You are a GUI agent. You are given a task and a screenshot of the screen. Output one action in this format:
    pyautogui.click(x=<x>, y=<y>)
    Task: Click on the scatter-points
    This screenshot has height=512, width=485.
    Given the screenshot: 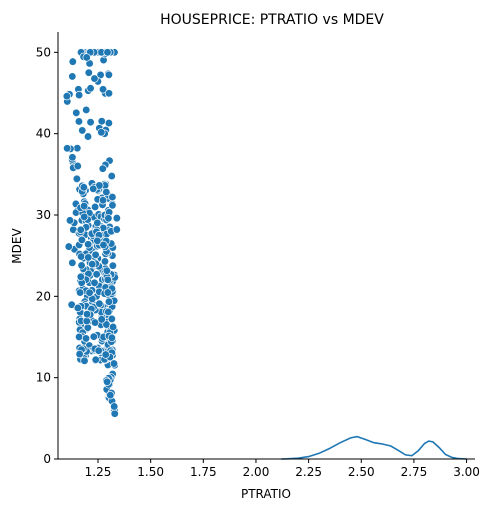 What is the action you would take?
    pyautogui.click(x=91, y=233)
    